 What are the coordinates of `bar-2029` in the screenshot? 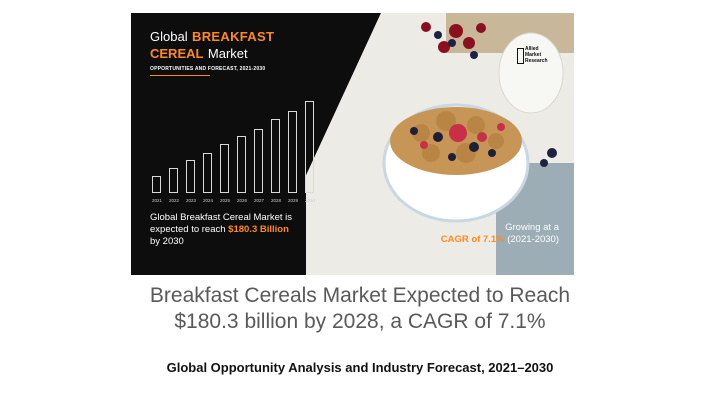 It's located at (292, 152).